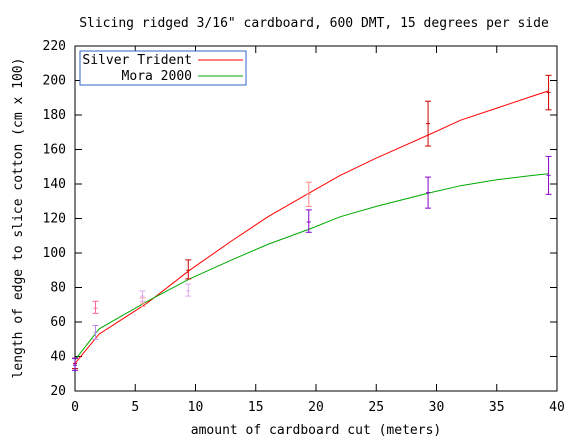 The height and width of the screenshot is (440, 580). I want to click on y-tick-label: 60, so click(58, 322).